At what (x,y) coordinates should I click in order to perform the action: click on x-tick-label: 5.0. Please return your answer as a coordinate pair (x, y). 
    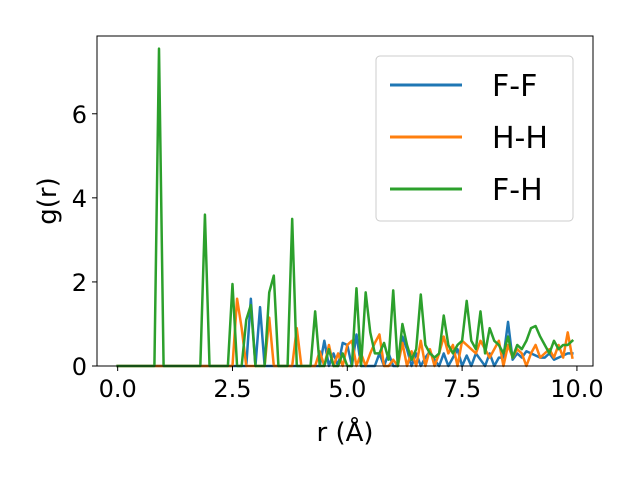
    Looking at the image, I should click on (347, 389).